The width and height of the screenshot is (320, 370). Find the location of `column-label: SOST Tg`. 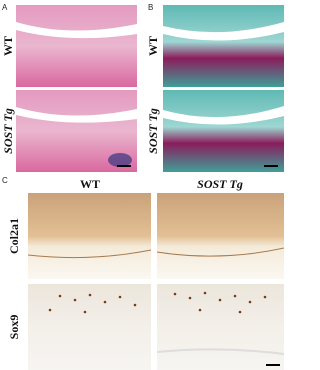

column-label: SOST Tg is located at coordinates (220, 184).